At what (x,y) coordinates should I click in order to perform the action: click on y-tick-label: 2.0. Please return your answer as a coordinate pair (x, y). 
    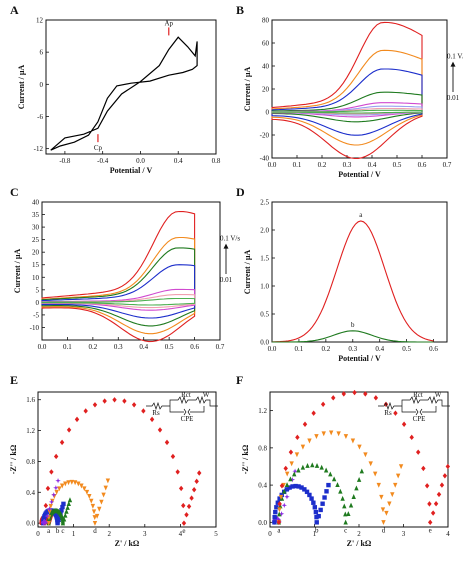
    Looking at the image, I should click on (264, 231).